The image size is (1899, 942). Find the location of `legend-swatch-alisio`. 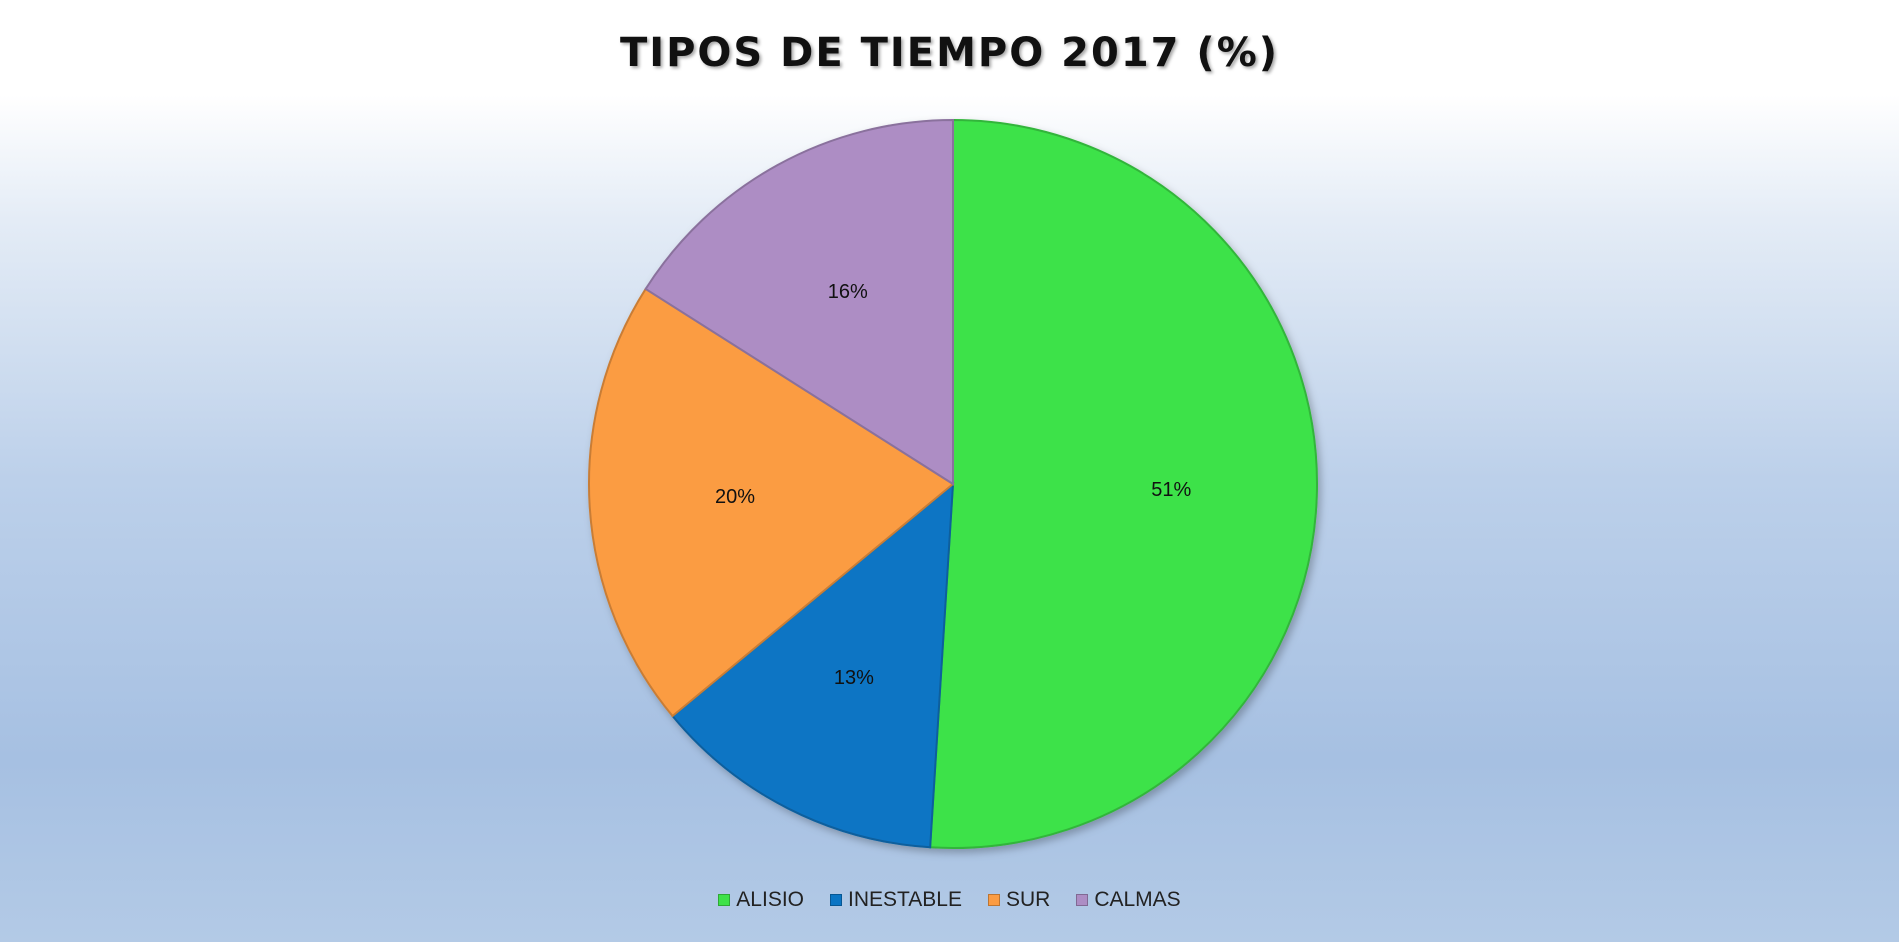

legend-swatch-alisio is located at coordinates (724, 900).